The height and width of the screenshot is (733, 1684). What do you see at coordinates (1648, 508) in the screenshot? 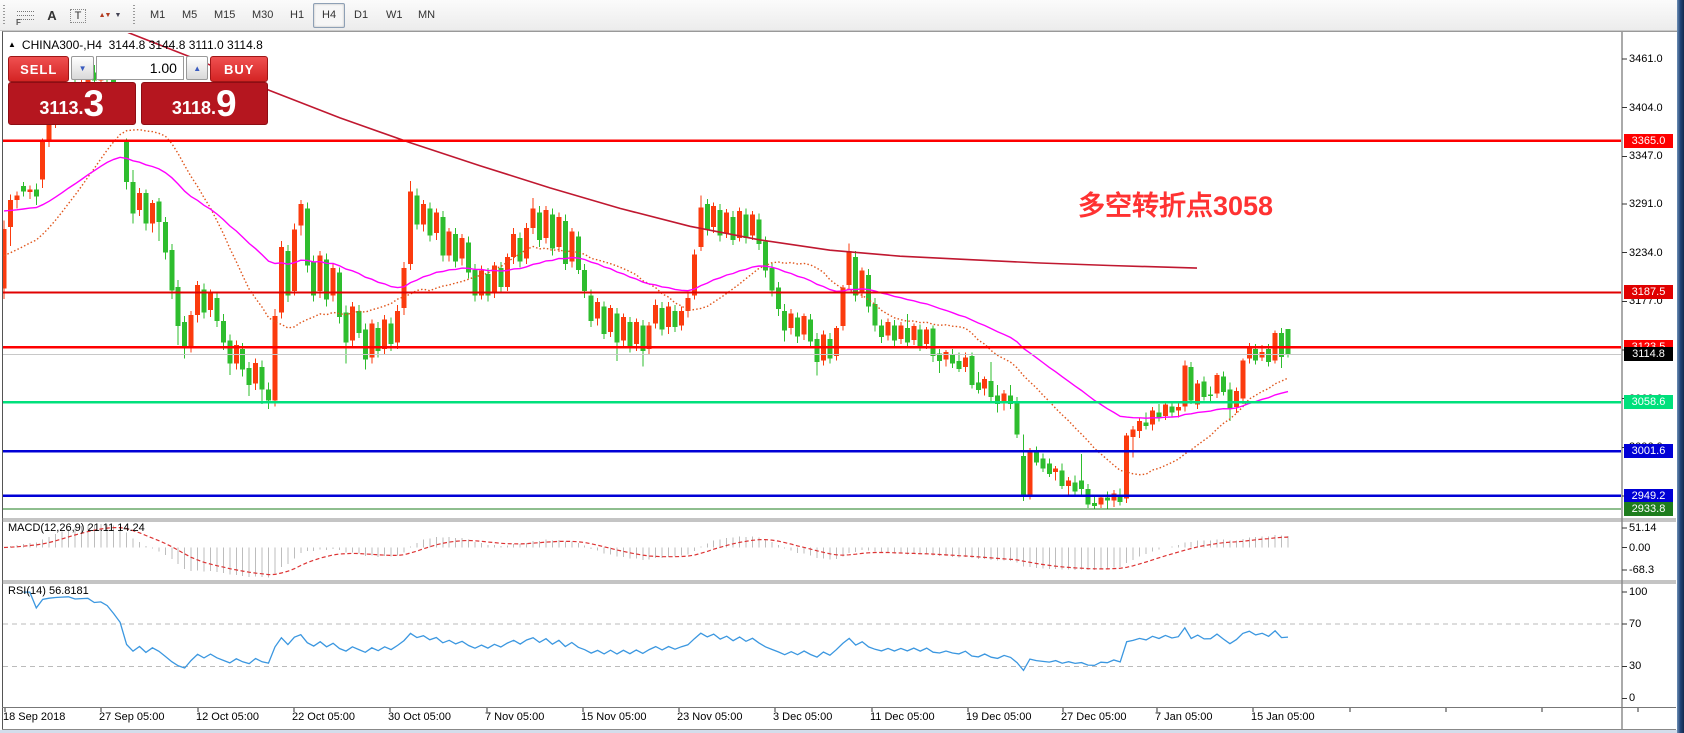
I see `price-level-label: 2933.8` at bounding box center [1648, 508].